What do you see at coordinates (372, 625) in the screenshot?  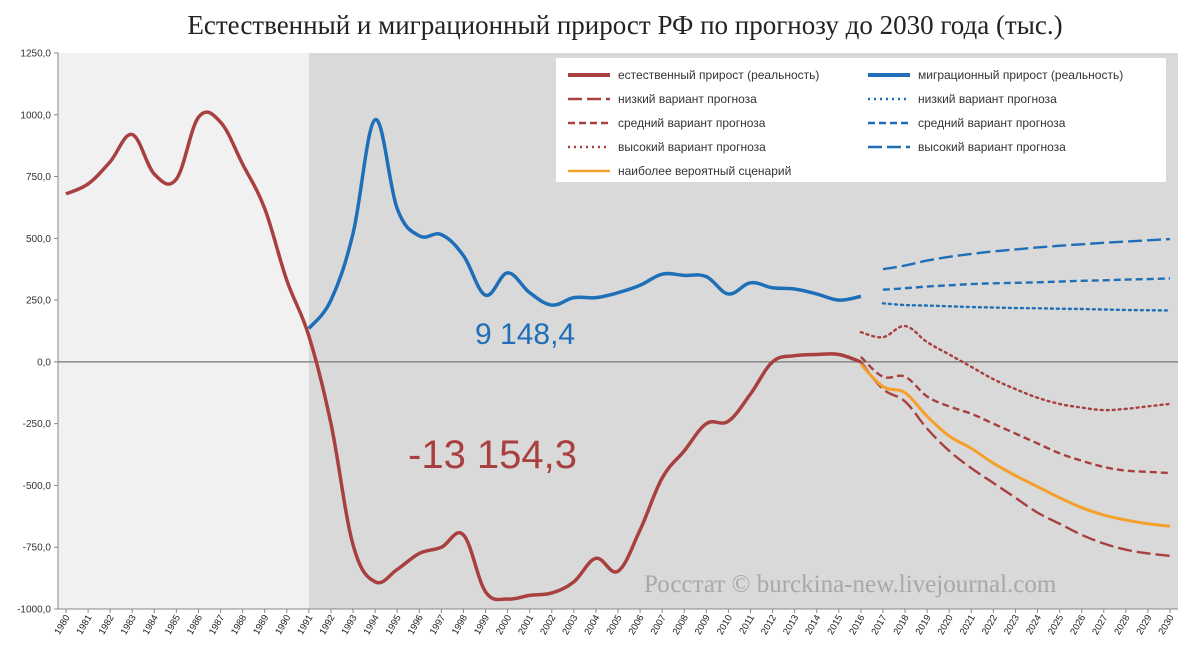 I see `x-tick-label: 1994` at bounding box center [372, 625].